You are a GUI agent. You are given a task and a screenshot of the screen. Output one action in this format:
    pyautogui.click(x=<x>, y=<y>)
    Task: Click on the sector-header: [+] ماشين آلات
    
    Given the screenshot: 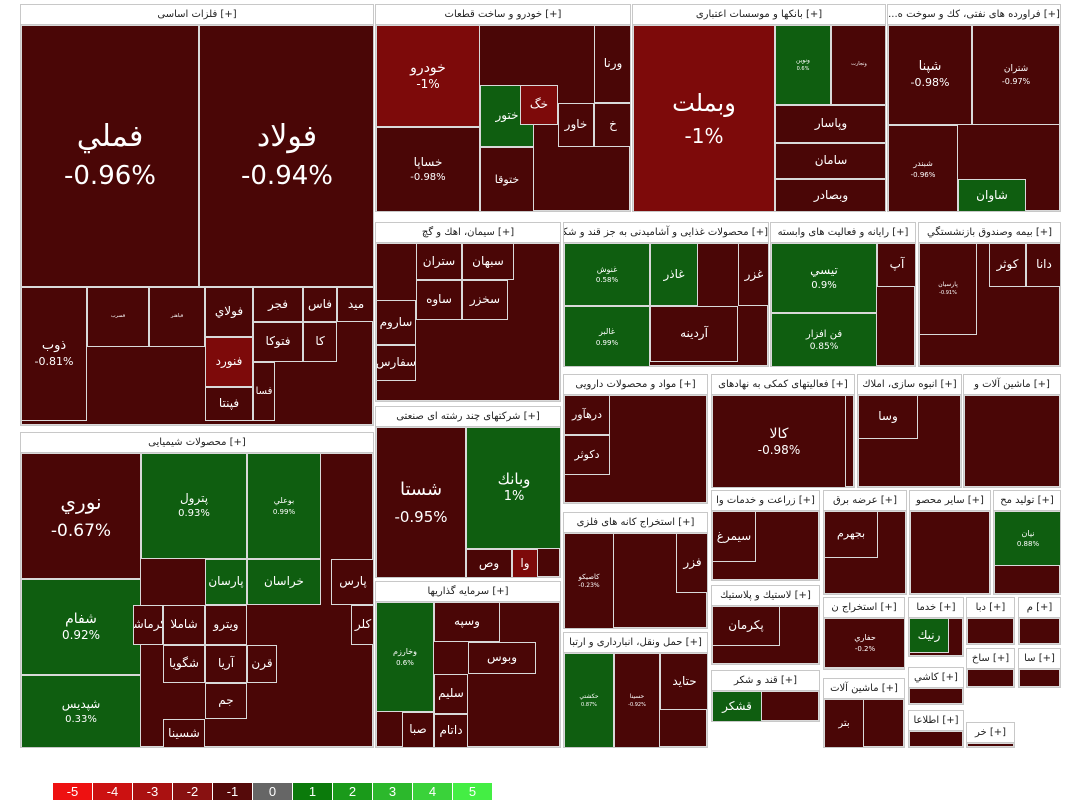 What is the action you would take?
    pyautogui.click(x=864, y=689)
    